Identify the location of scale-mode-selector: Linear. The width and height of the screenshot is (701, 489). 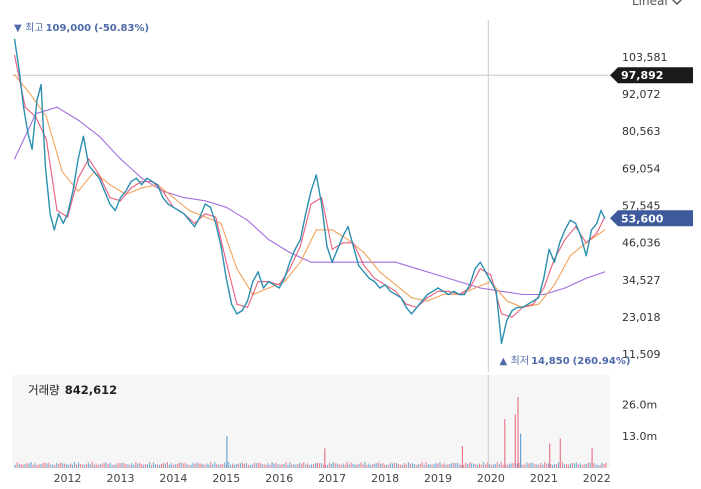
(657, 4).